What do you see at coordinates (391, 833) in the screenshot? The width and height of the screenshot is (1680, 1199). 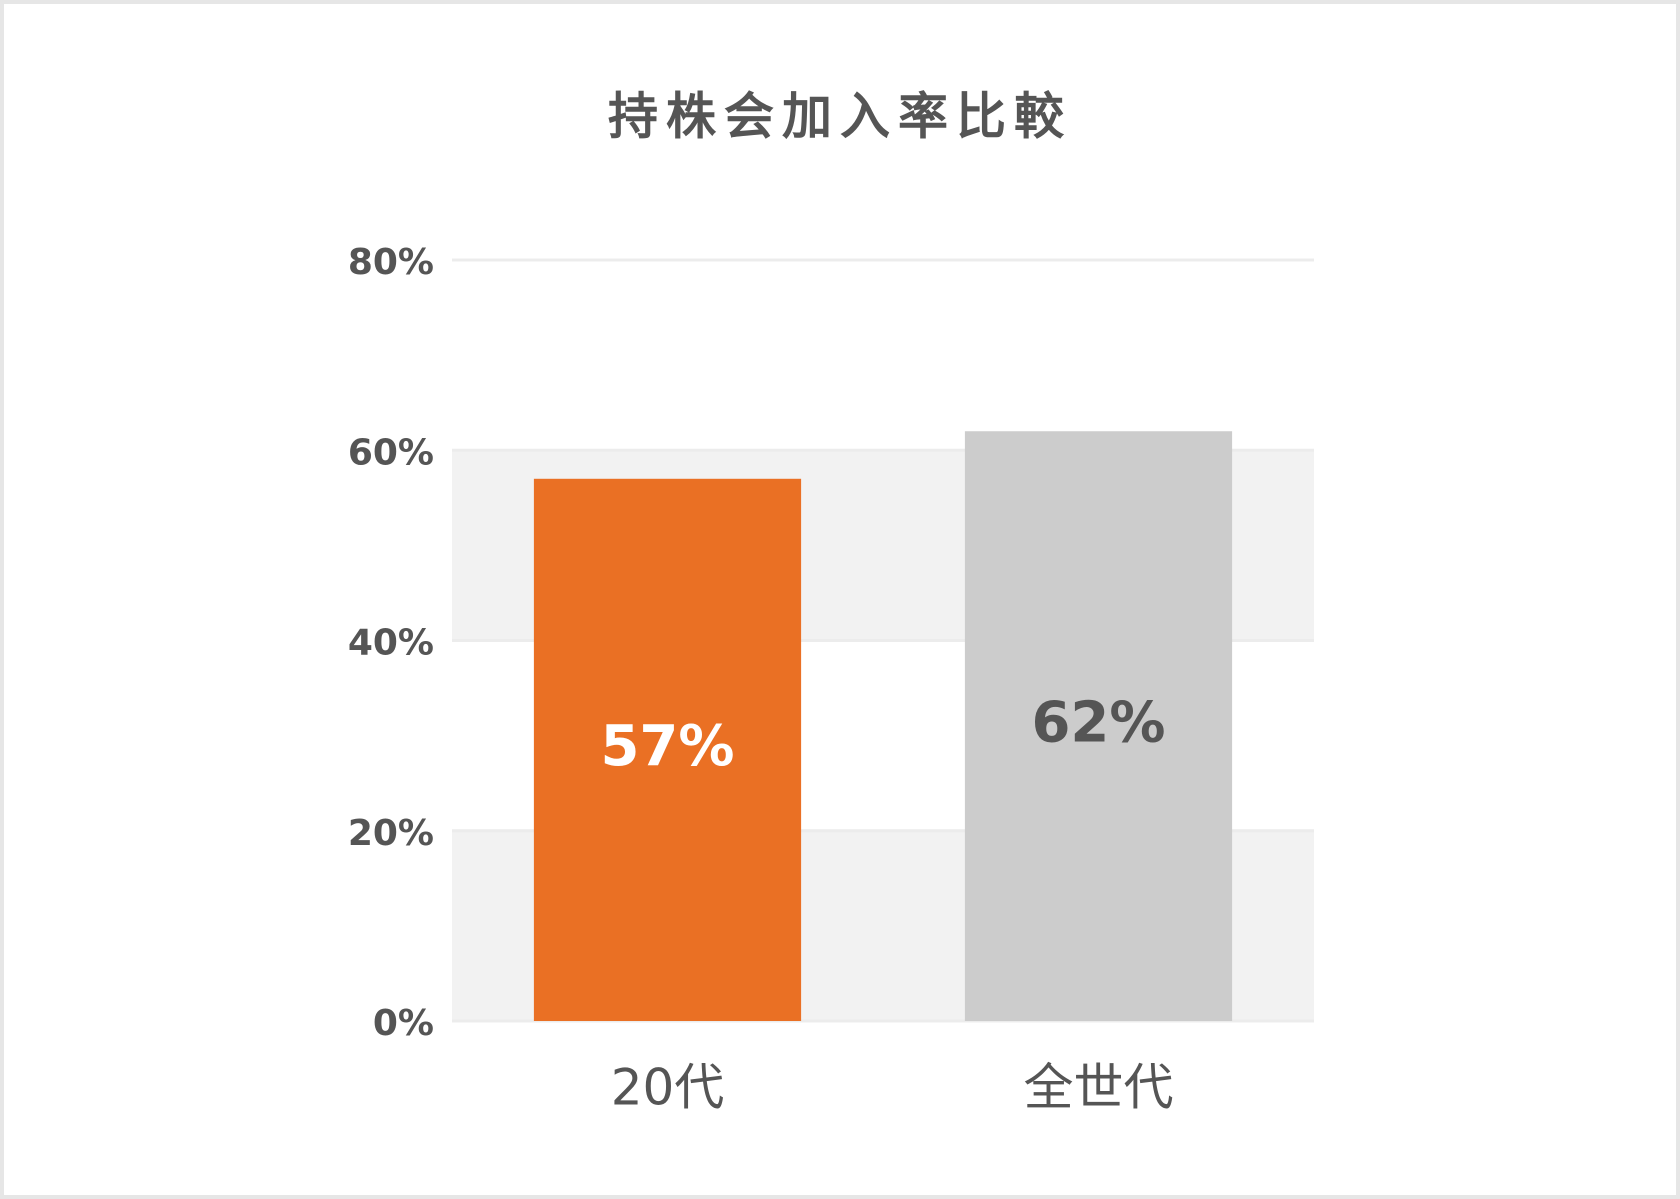 I see `y-tick-label: 20%` at bounding box center [391, 833].